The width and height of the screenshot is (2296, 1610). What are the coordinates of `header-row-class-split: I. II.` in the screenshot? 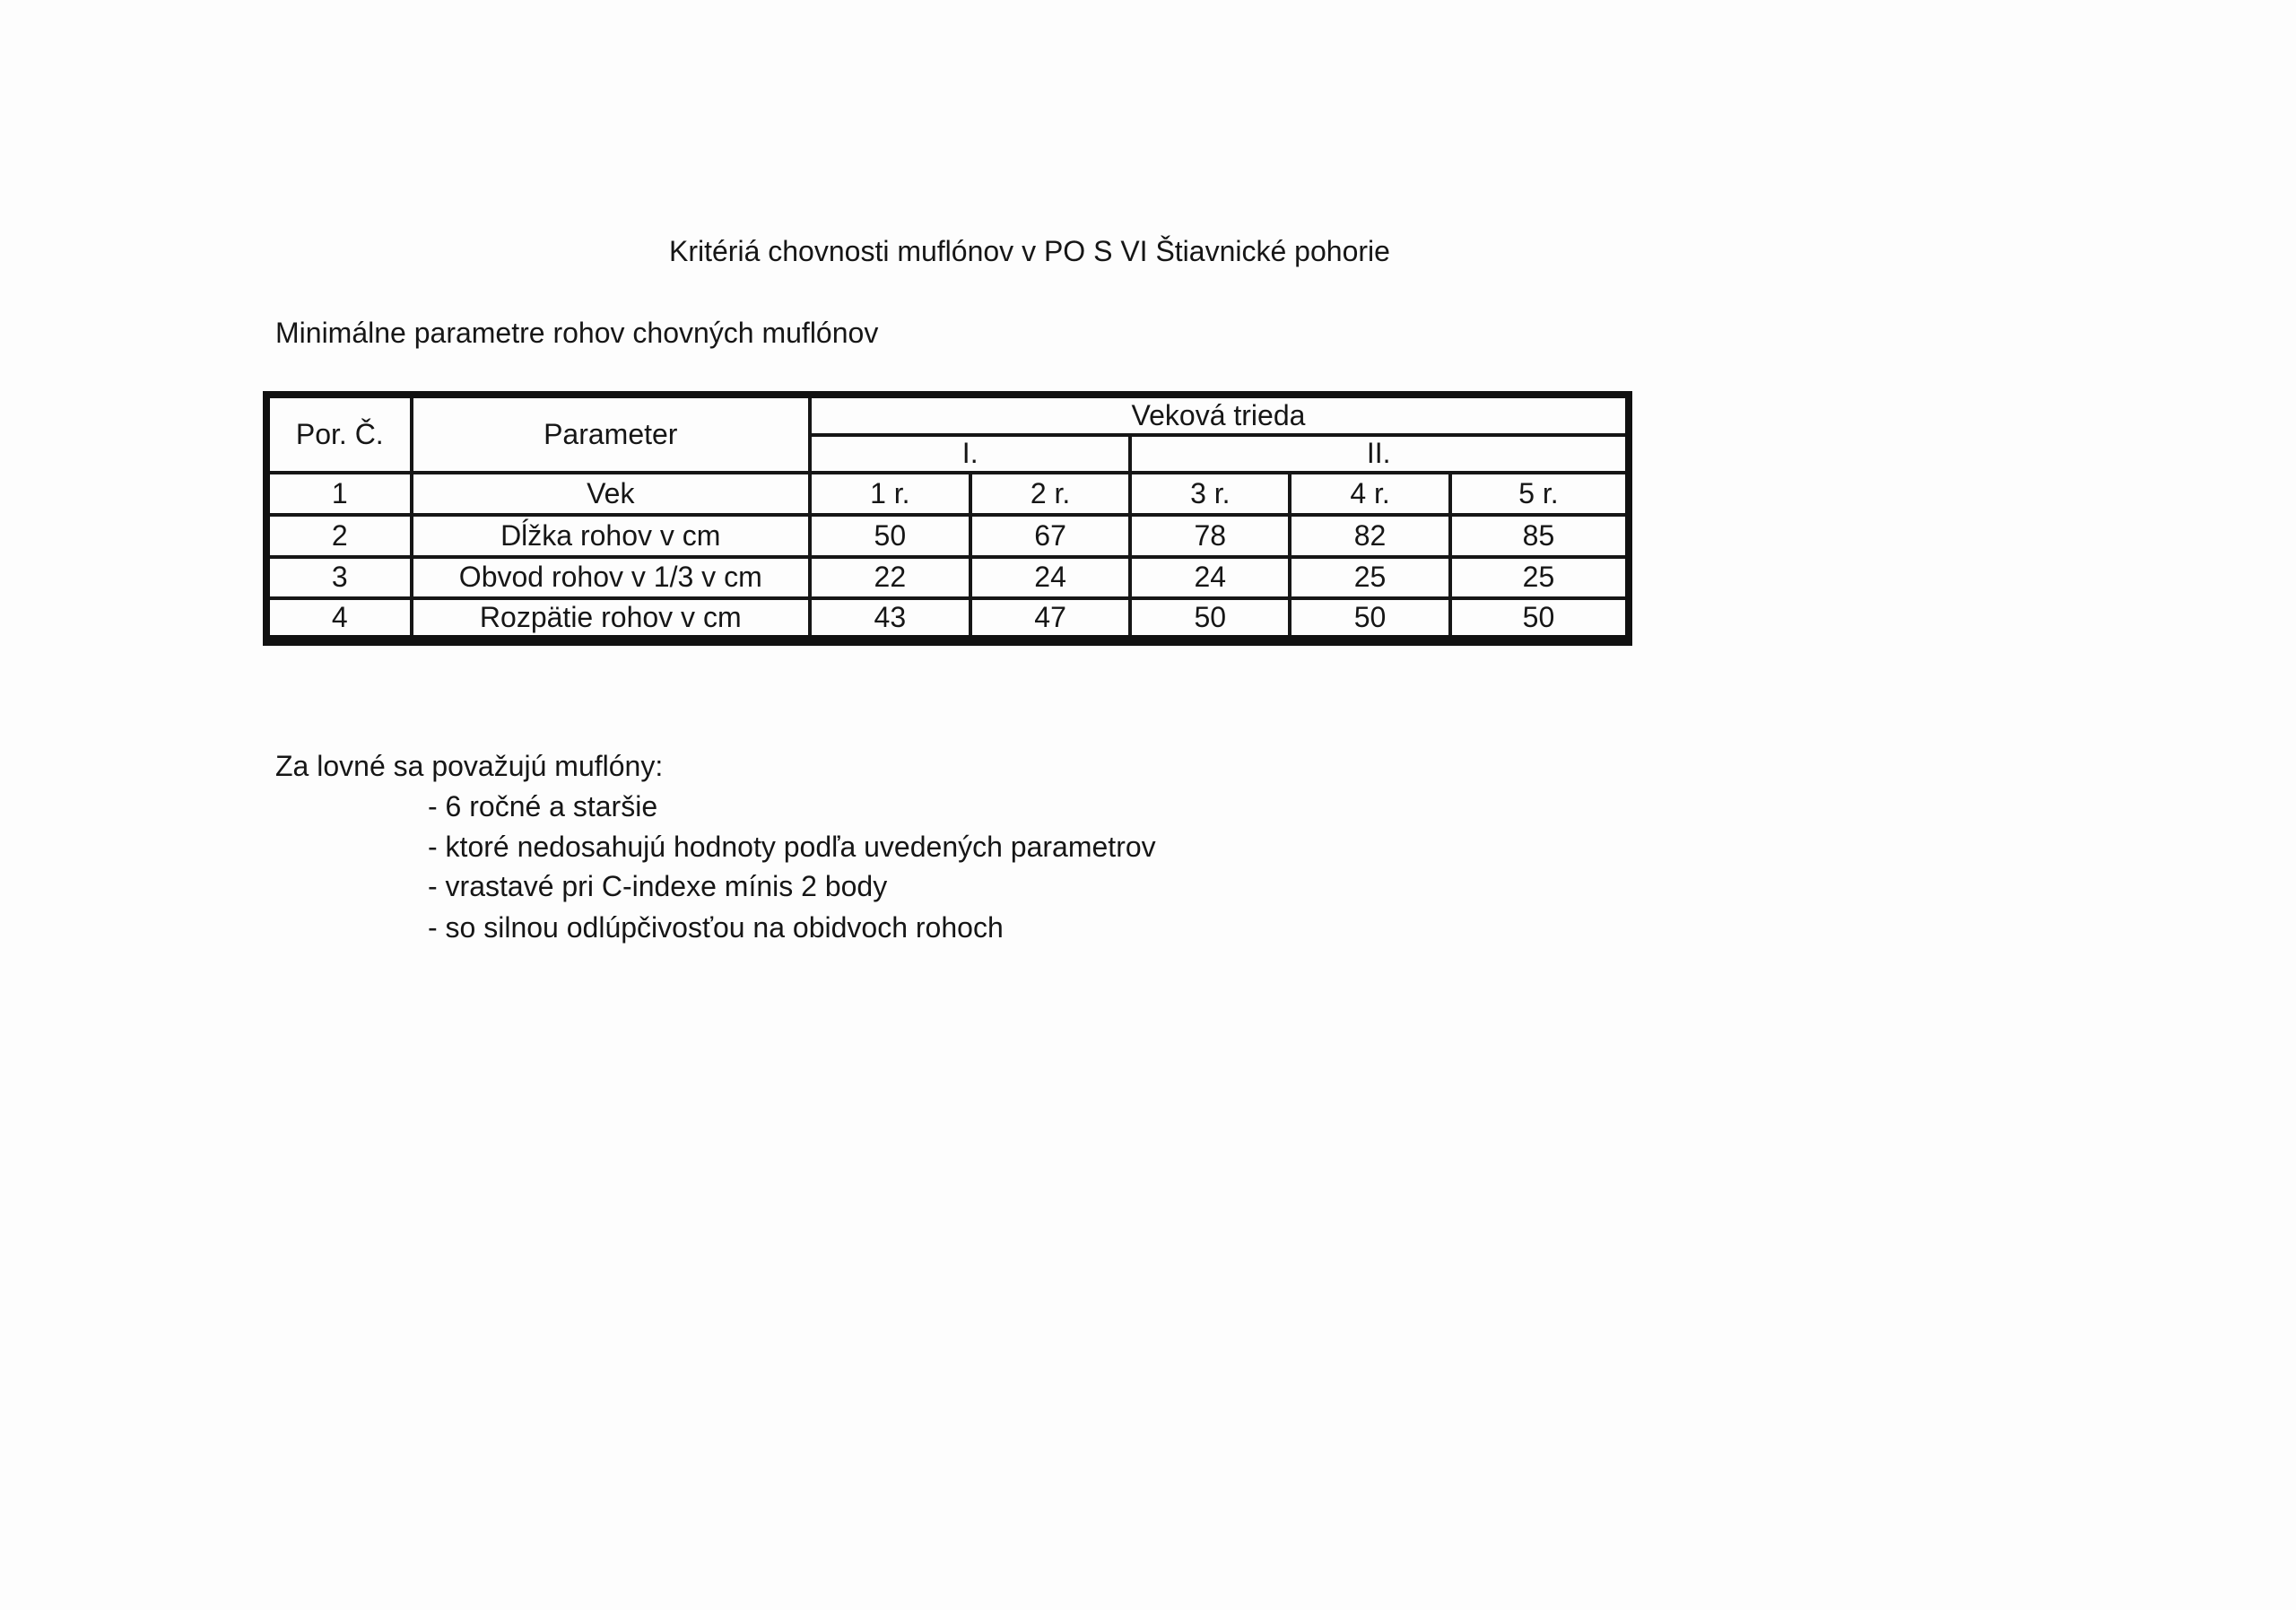 It's located at (948, 453).